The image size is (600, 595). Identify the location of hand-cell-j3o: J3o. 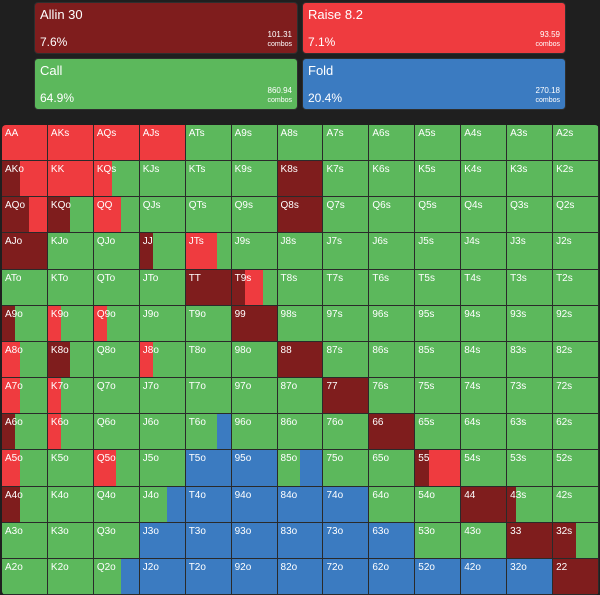
(162, 540).